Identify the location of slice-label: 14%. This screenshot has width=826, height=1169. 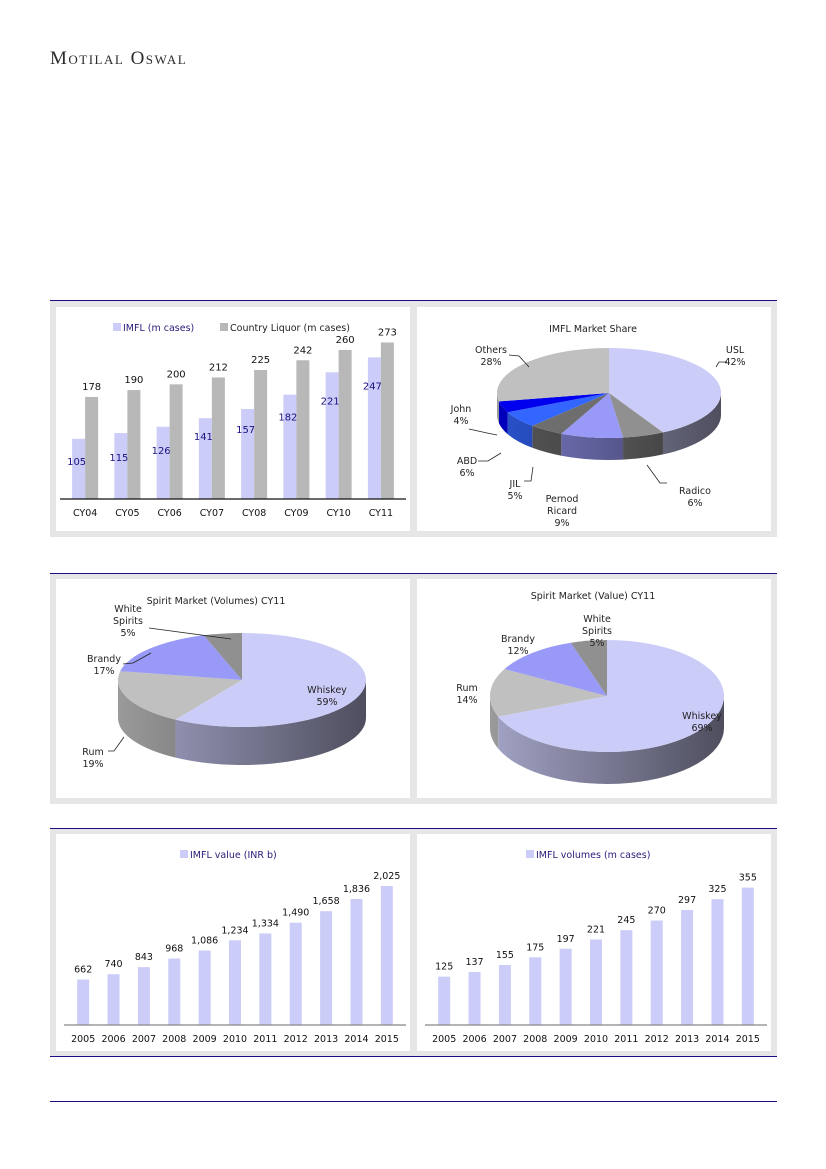
(466, 700).